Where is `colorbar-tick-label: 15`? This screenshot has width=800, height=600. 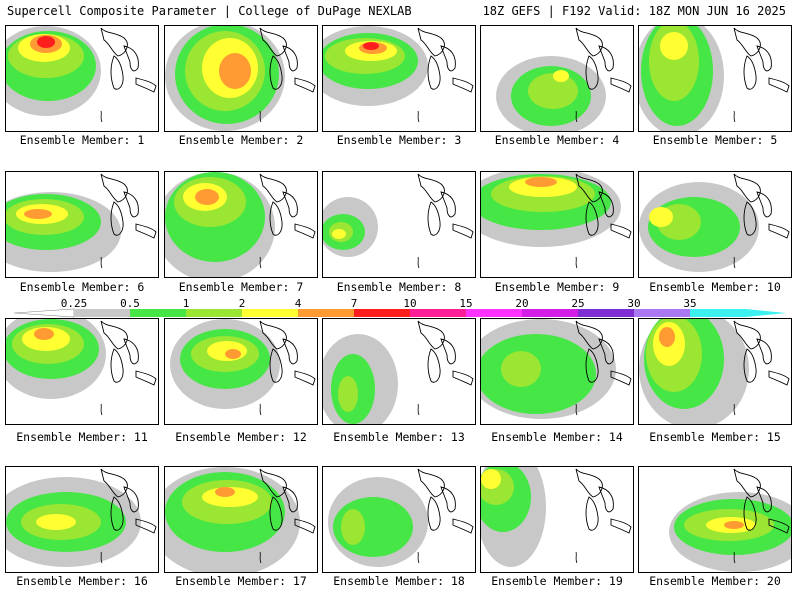 colorbar-tick-label: 15 is located at coordinates (466, 303).